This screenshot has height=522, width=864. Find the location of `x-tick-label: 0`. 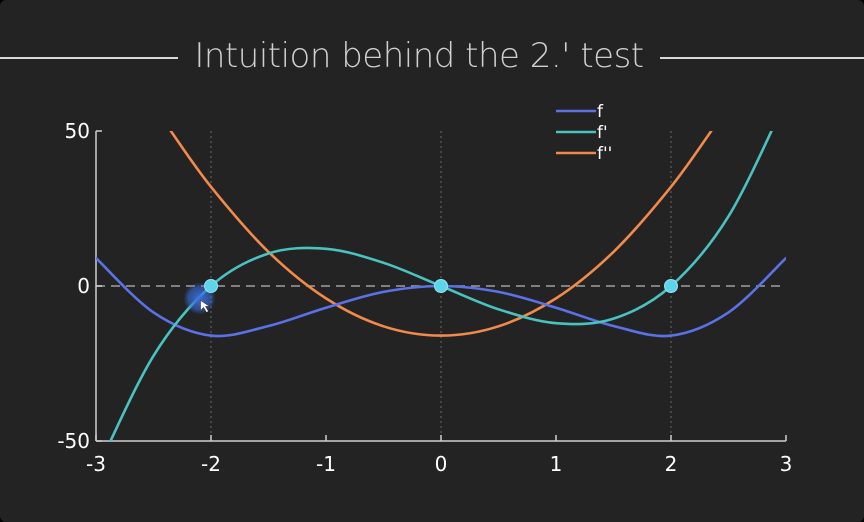

x-tick-label: 0 is located at coordinates (441, 464).